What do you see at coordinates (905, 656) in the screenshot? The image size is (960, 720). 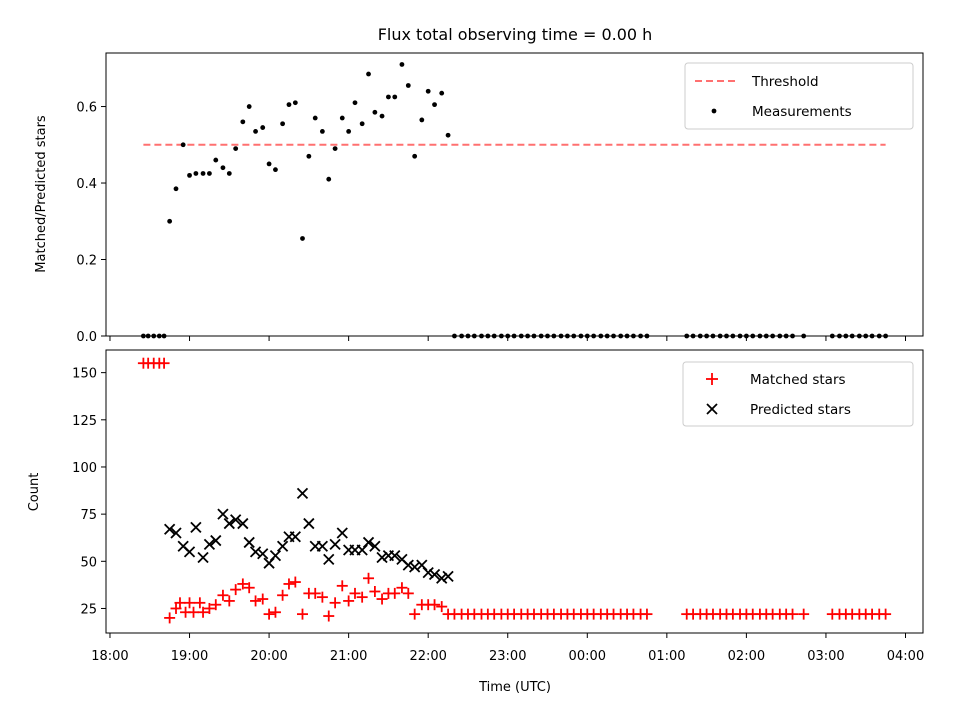 I see `bottom-x-tick-label: 04:00` at bounding box center [905, 656].